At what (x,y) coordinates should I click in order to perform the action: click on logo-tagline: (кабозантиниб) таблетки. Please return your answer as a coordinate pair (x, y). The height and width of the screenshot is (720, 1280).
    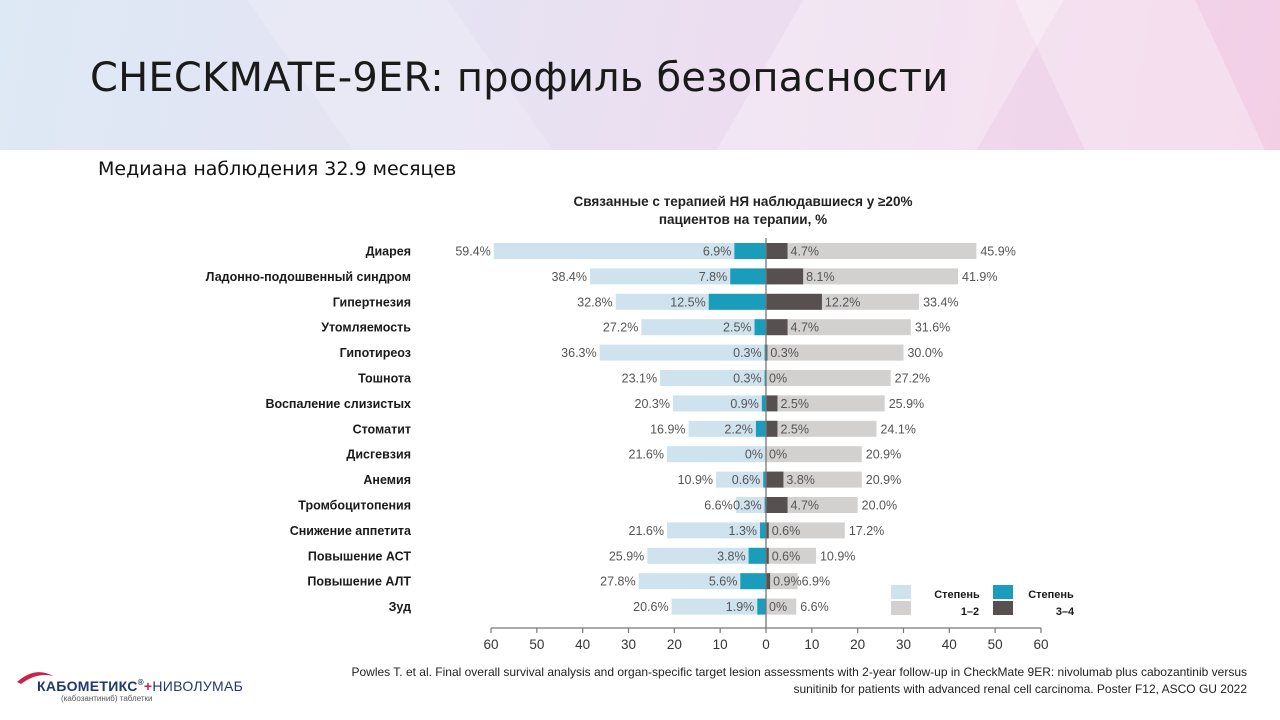
    Looking at the image, I should click on (107, 698).